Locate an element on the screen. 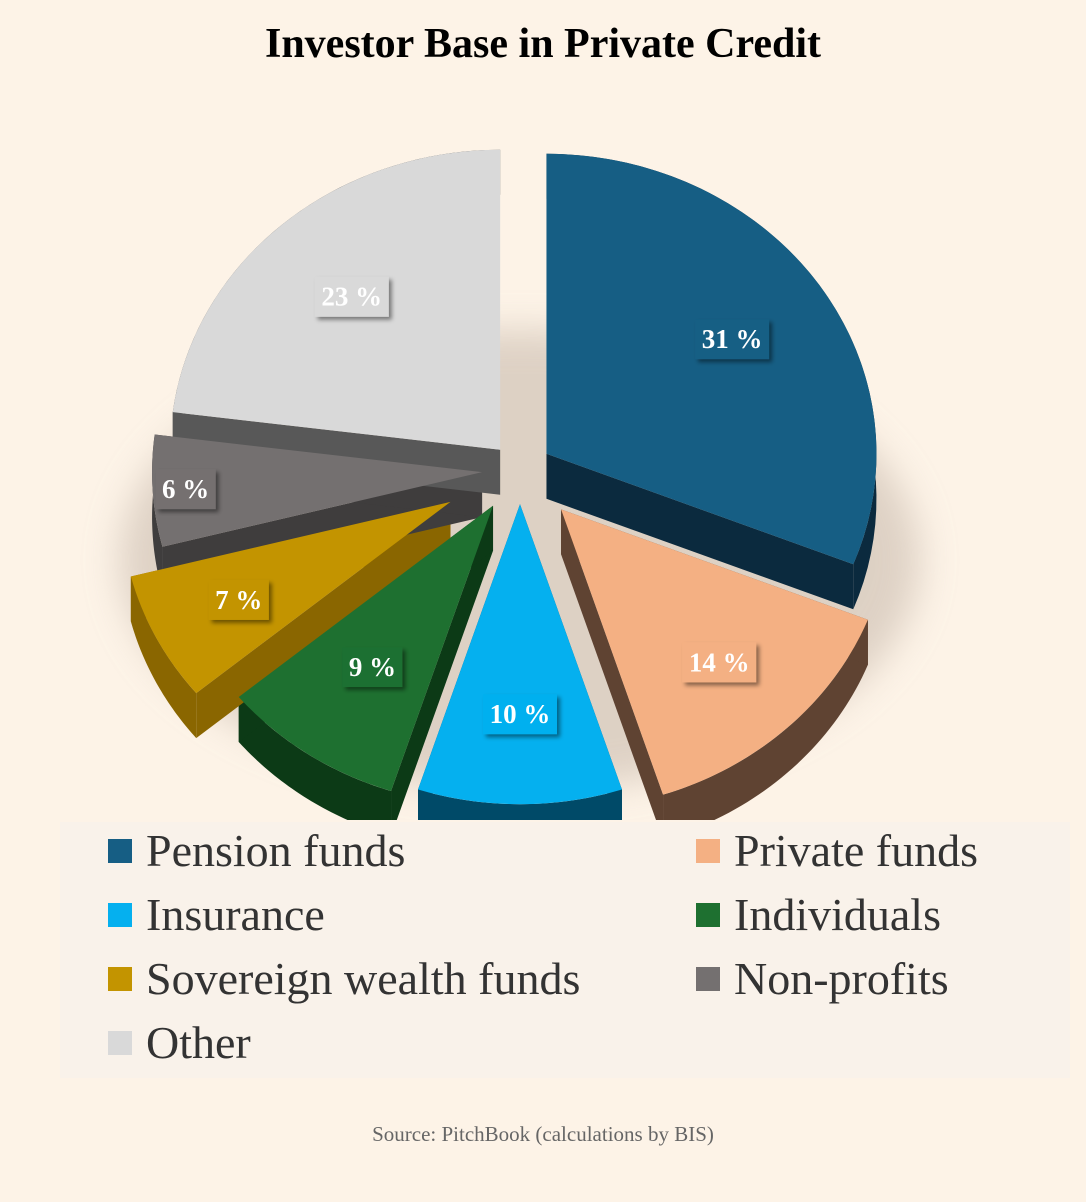  data-label-text: 10 % is located at coordinates (520, 714).